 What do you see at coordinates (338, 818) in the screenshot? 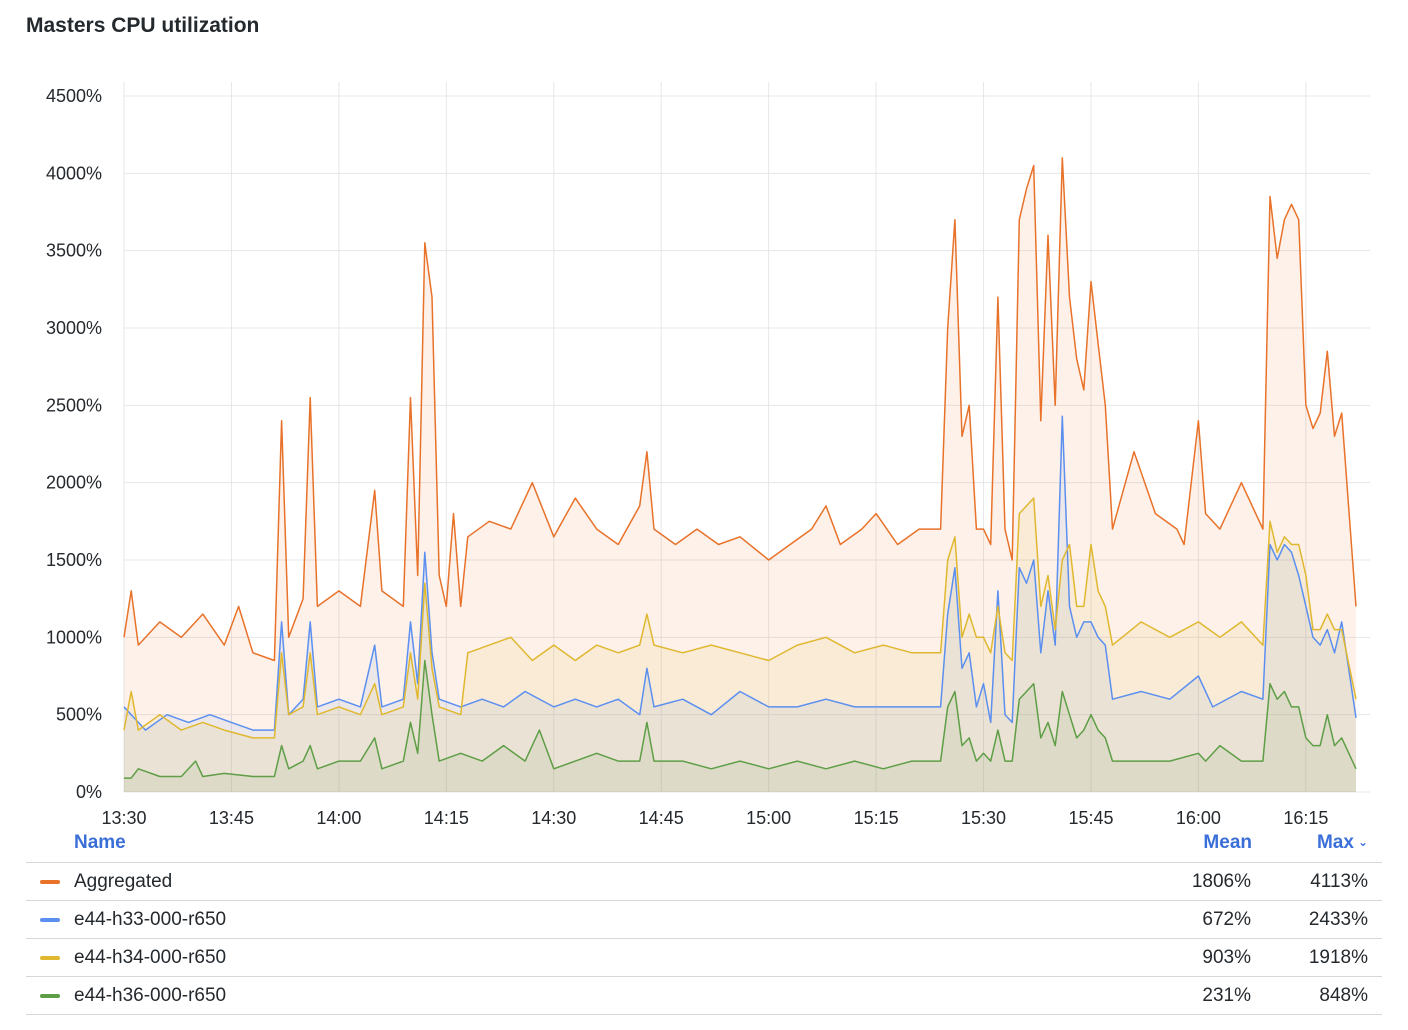
I see `x-tick-label: 14:00` at bounding box center [338, 818].